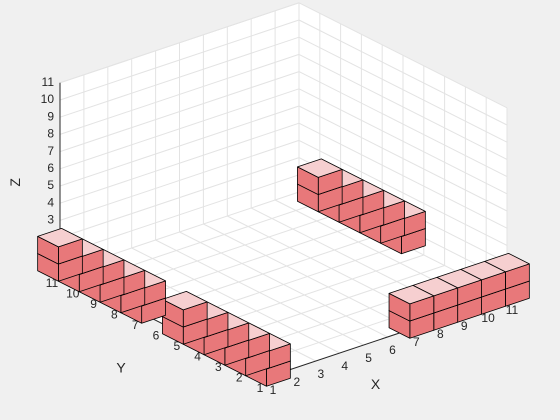 The height and width of the screenshot is (420, 560). Describe the element at coordinates (93, 304) in the screenshot. I see `y-tick-label: 9` at that location.